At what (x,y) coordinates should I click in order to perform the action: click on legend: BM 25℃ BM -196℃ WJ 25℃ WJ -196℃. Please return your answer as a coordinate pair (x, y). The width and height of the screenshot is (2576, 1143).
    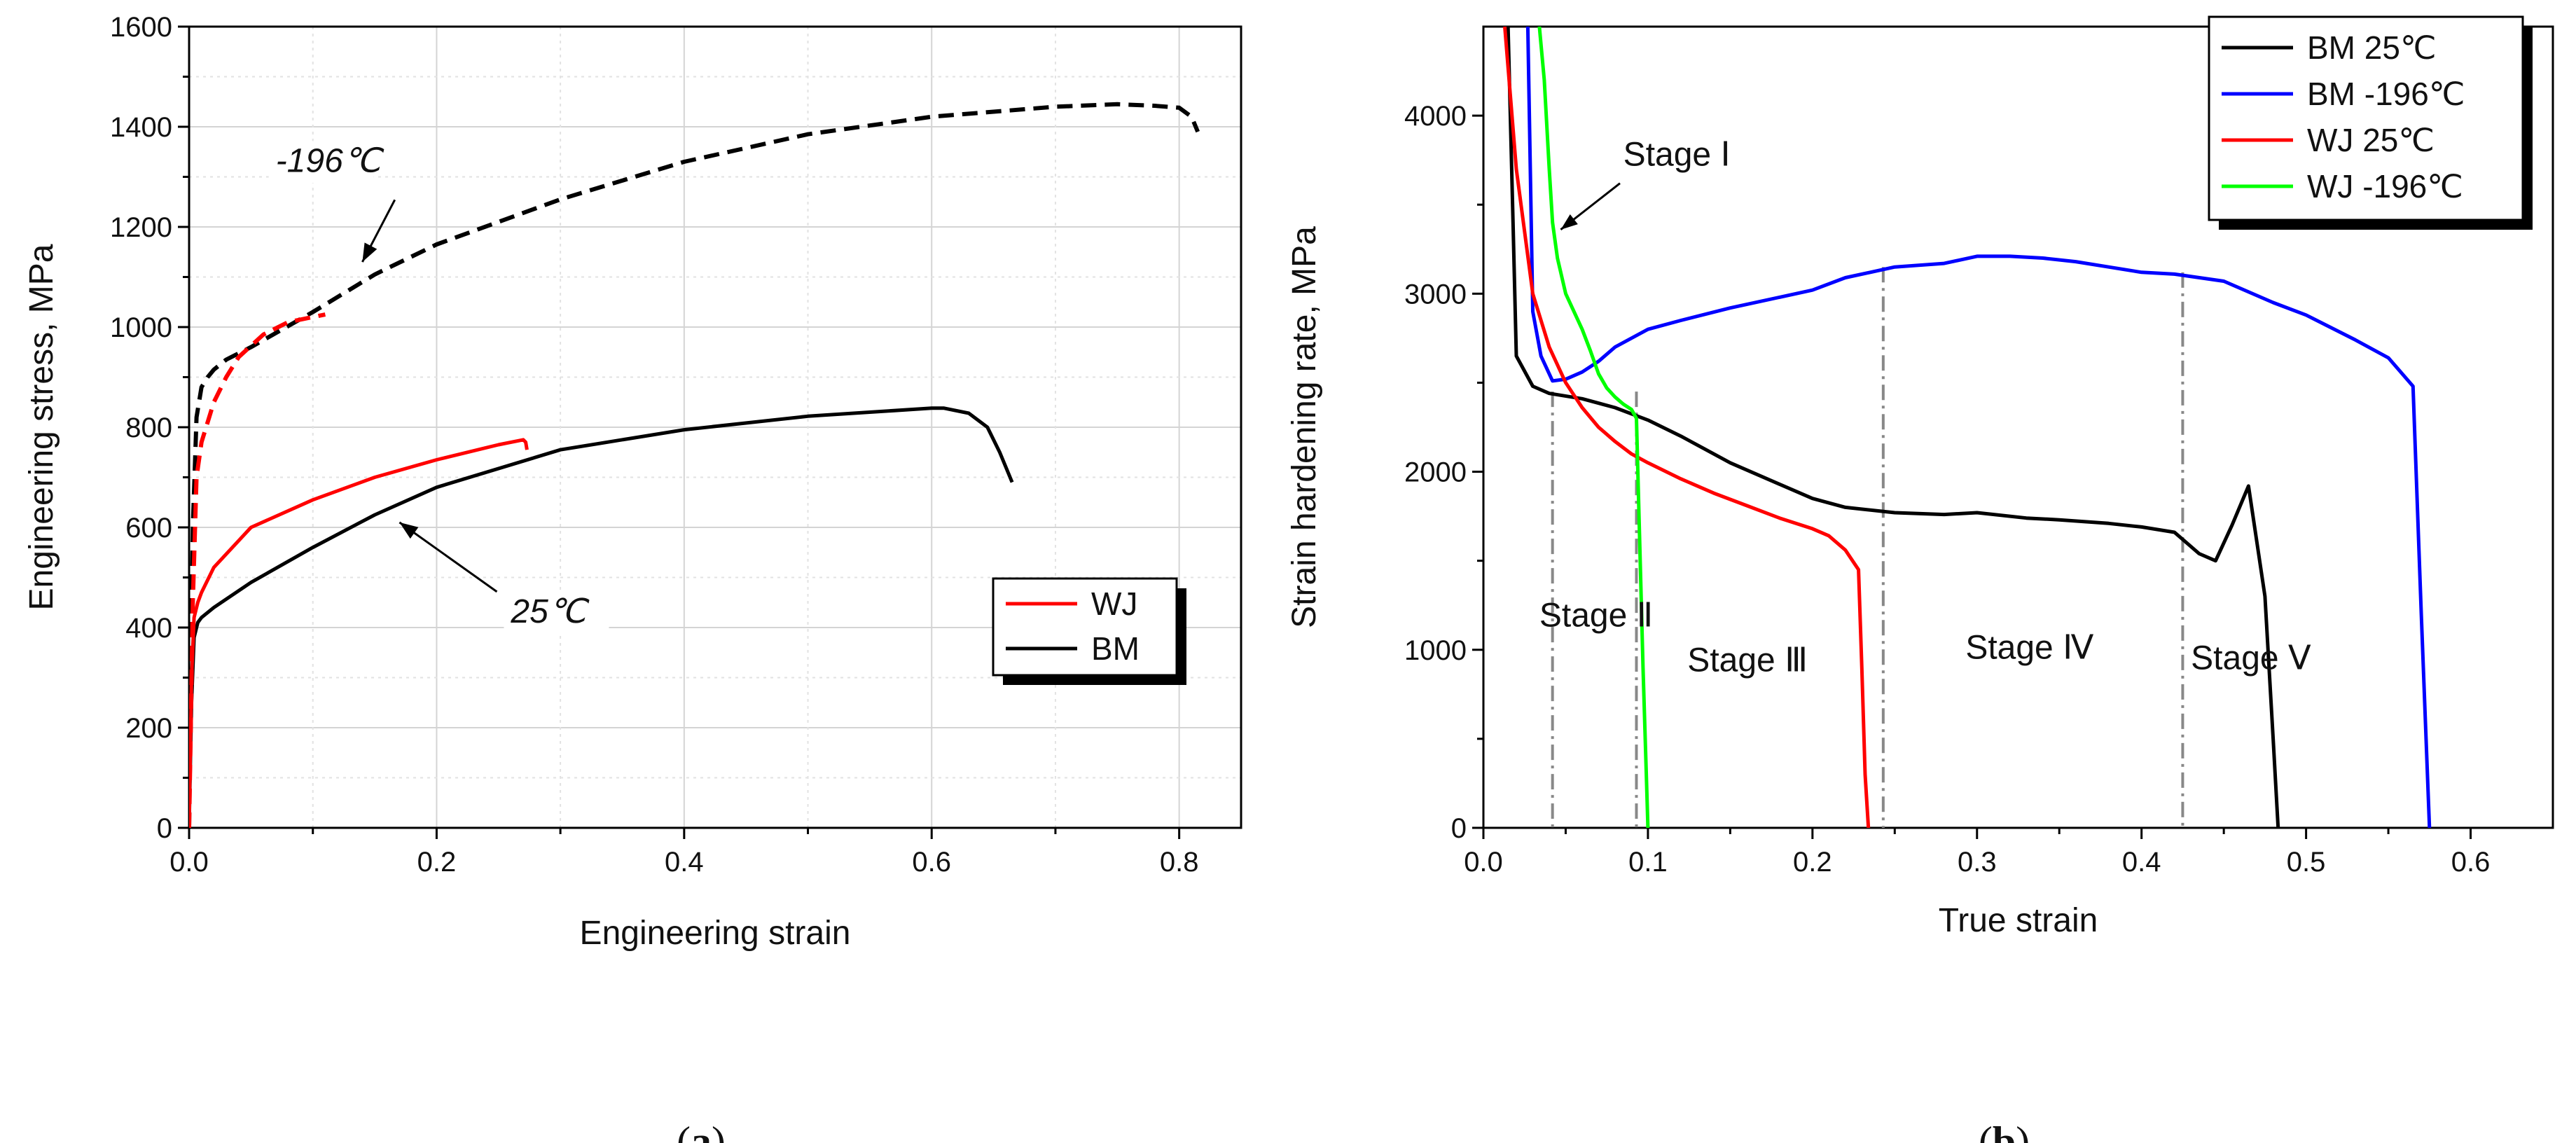
    Looking at the image, I should click on (2370, 122).